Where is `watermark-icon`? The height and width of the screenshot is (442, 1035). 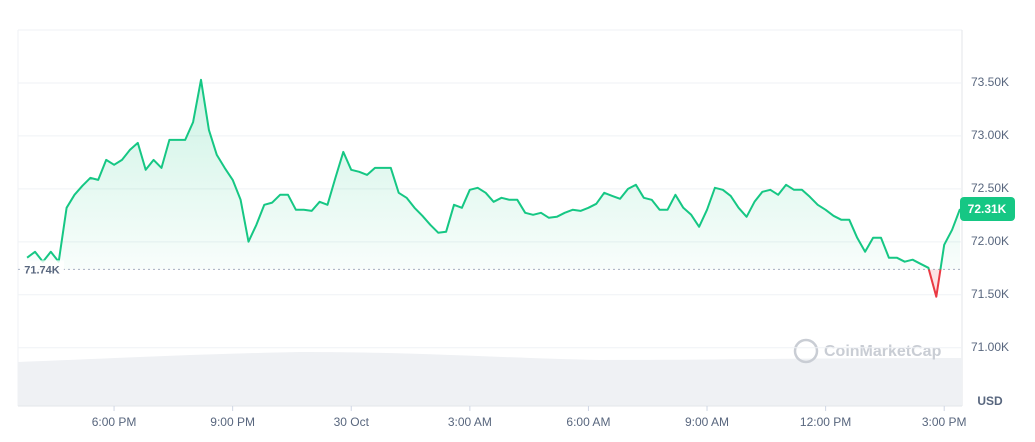
watermark-icon is located at coordinates (806, 351).